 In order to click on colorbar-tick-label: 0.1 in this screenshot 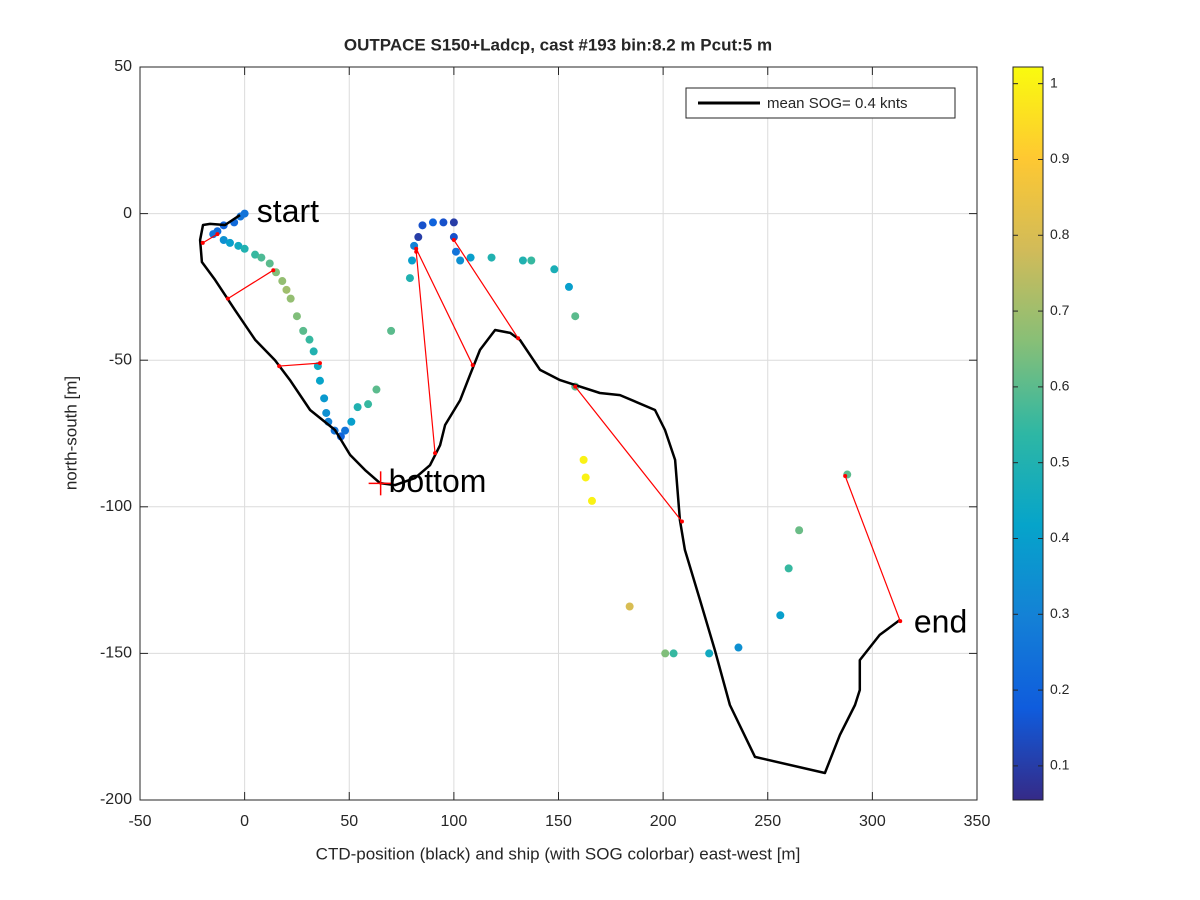, I will do `click(1060, 765)`.